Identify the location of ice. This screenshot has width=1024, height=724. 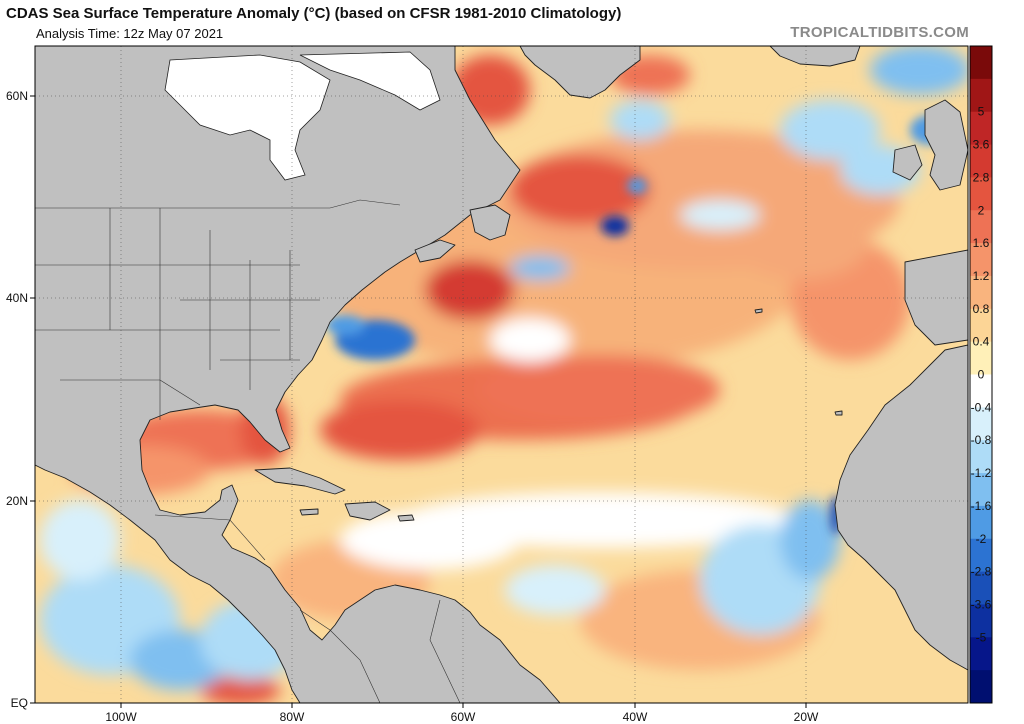
(302, 116).